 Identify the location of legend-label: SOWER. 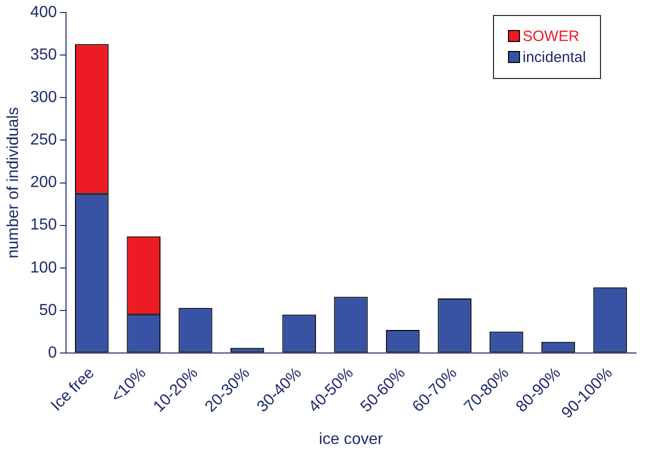
(551, 36).